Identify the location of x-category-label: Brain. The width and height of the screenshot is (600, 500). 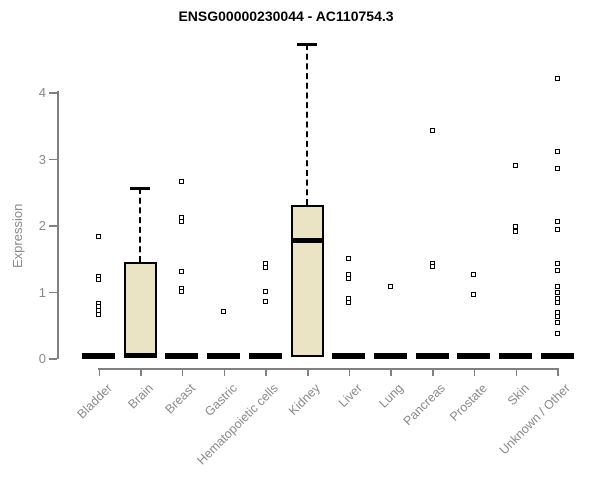
(141, 396).